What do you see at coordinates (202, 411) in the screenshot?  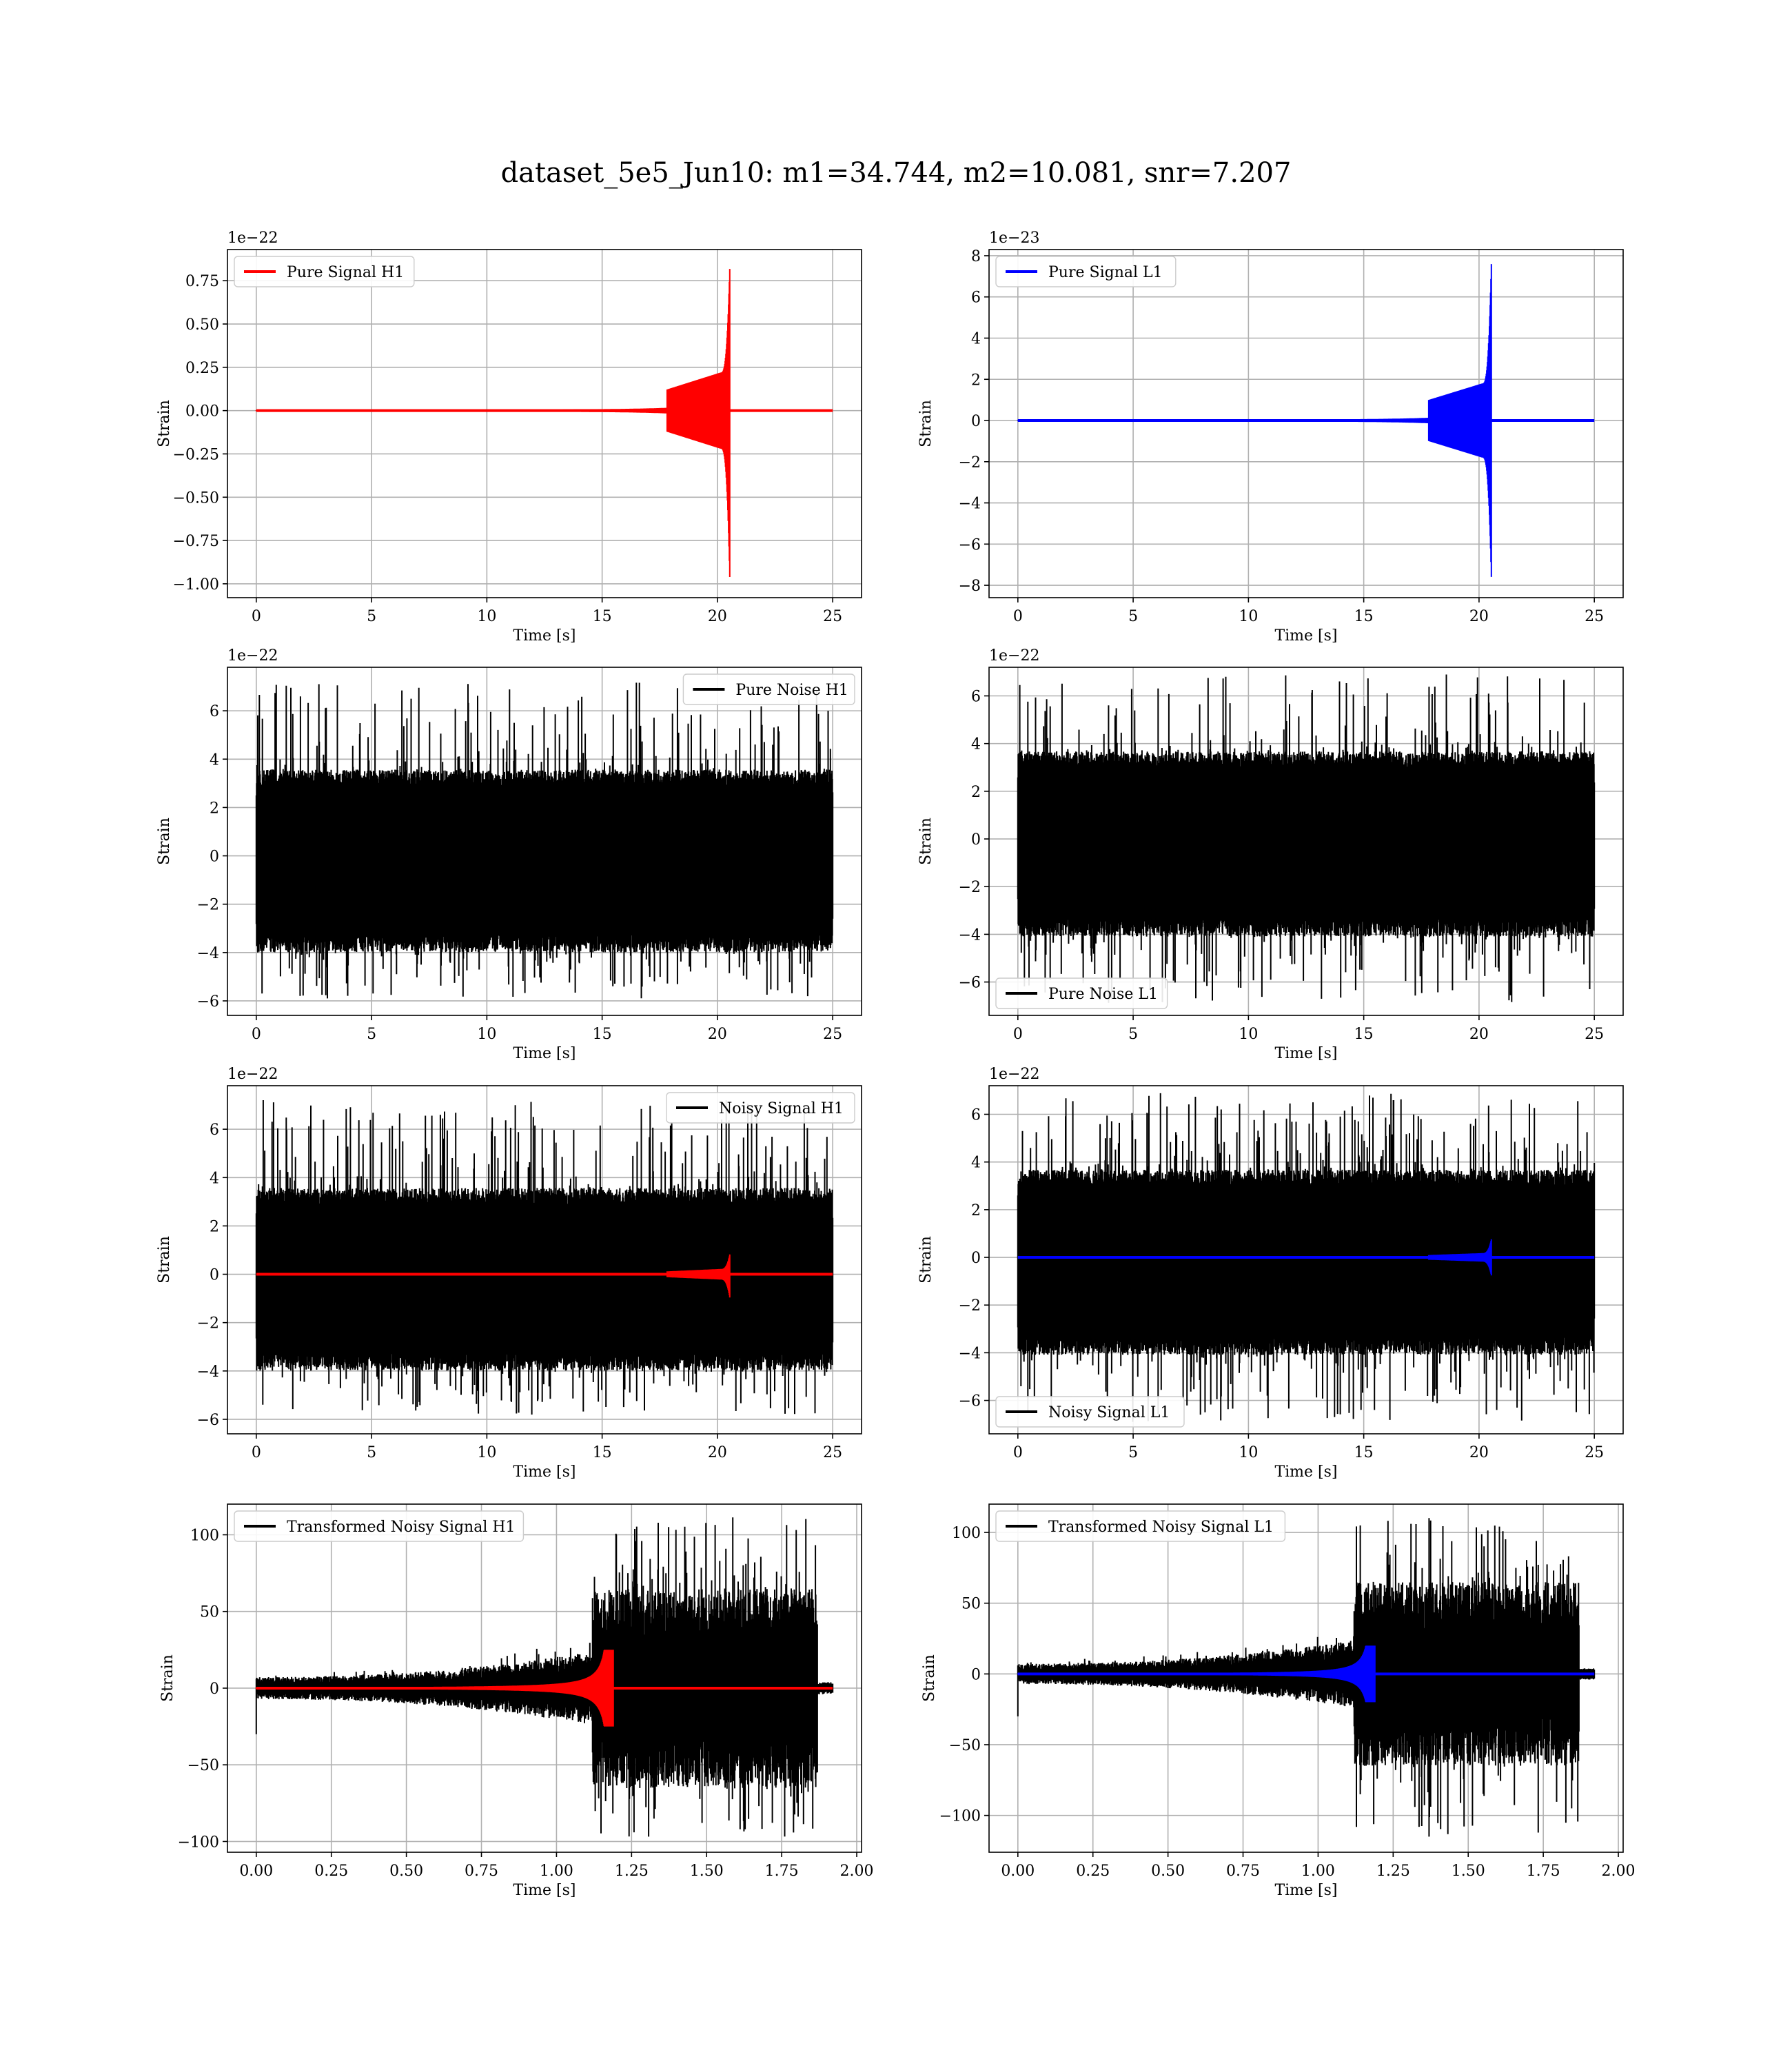 I see `y-tick-label: 0.00` at bounding box center [202, 411].